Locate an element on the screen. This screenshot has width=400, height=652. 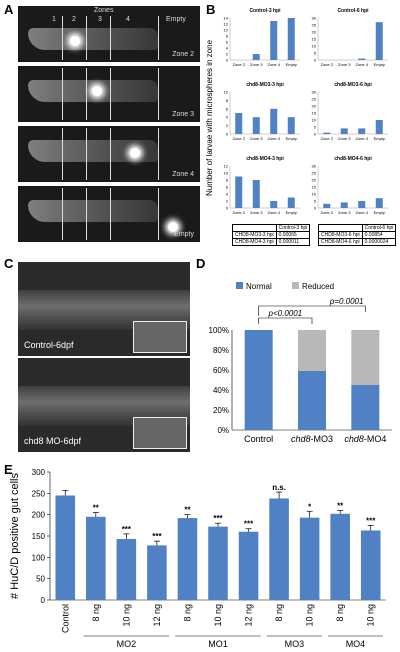
panel-label-e: E is located at coordinates (8, 469).